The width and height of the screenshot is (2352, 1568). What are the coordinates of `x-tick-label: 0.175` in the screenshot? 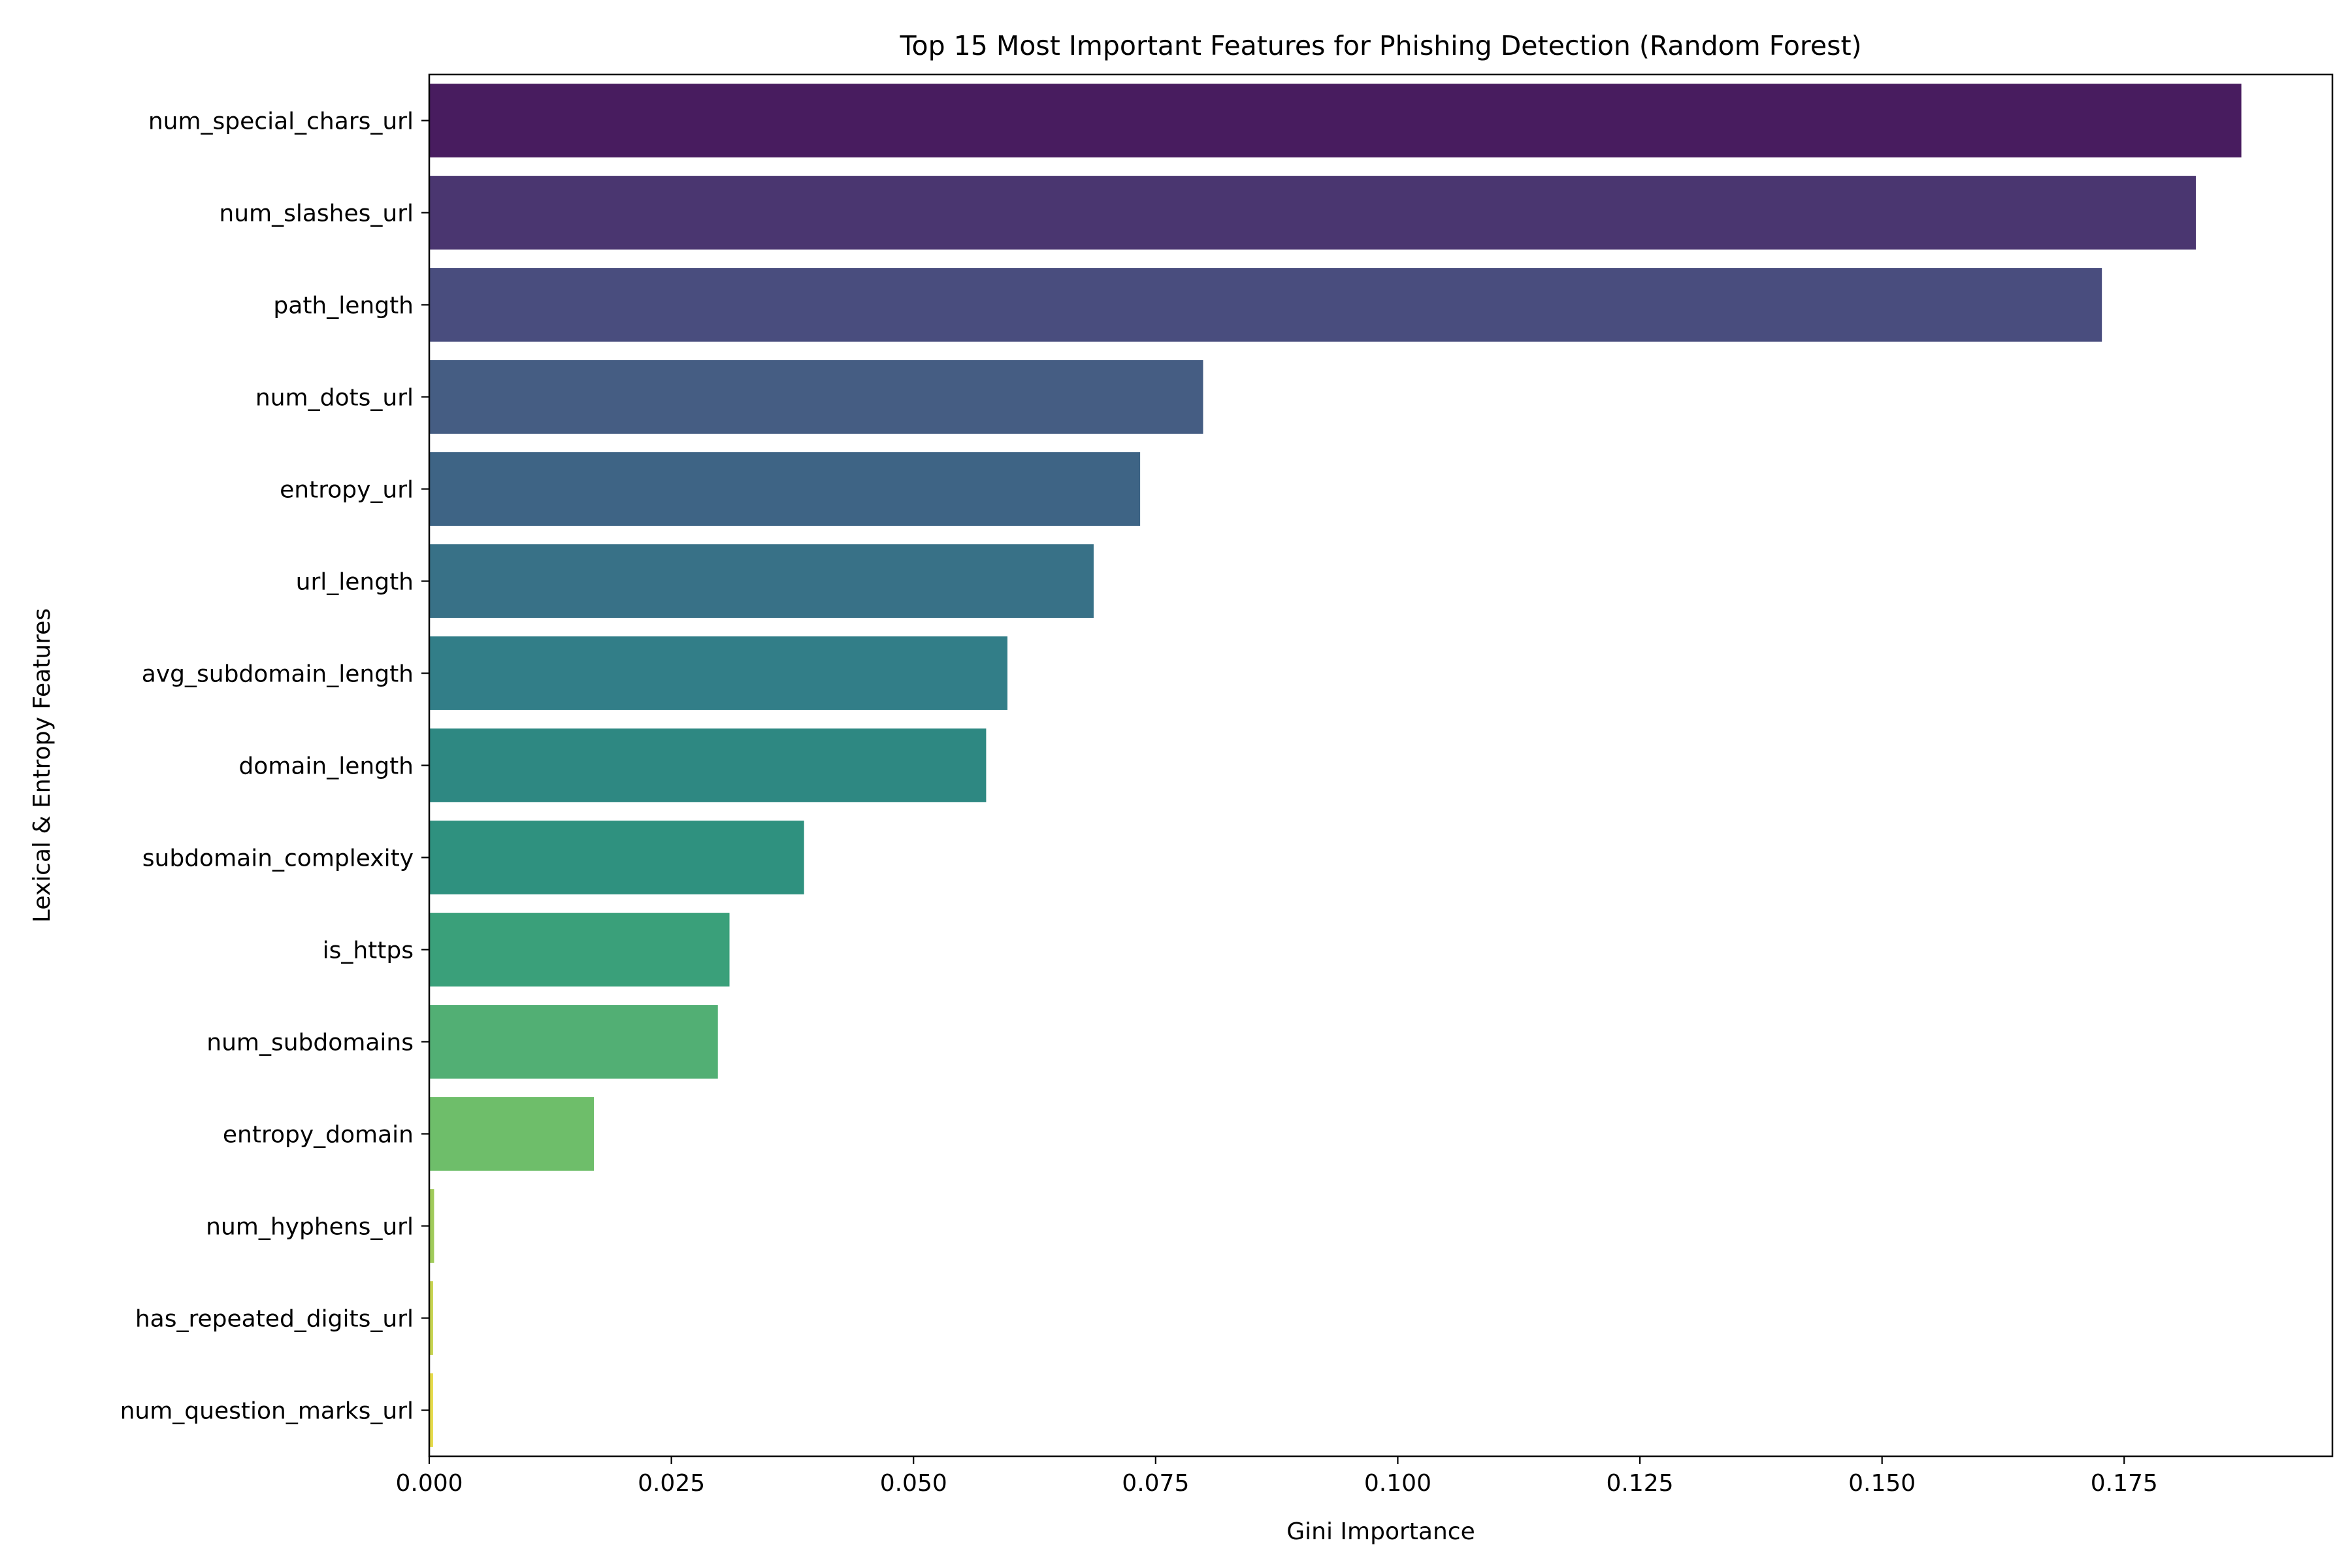 It's located at (2124, 1483).